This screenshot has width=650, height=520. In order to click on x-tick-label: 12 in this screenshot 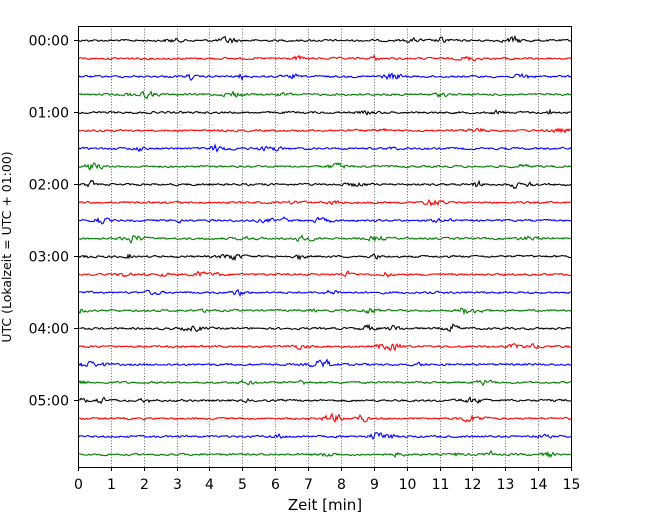, I will do `click(473, 485)`.